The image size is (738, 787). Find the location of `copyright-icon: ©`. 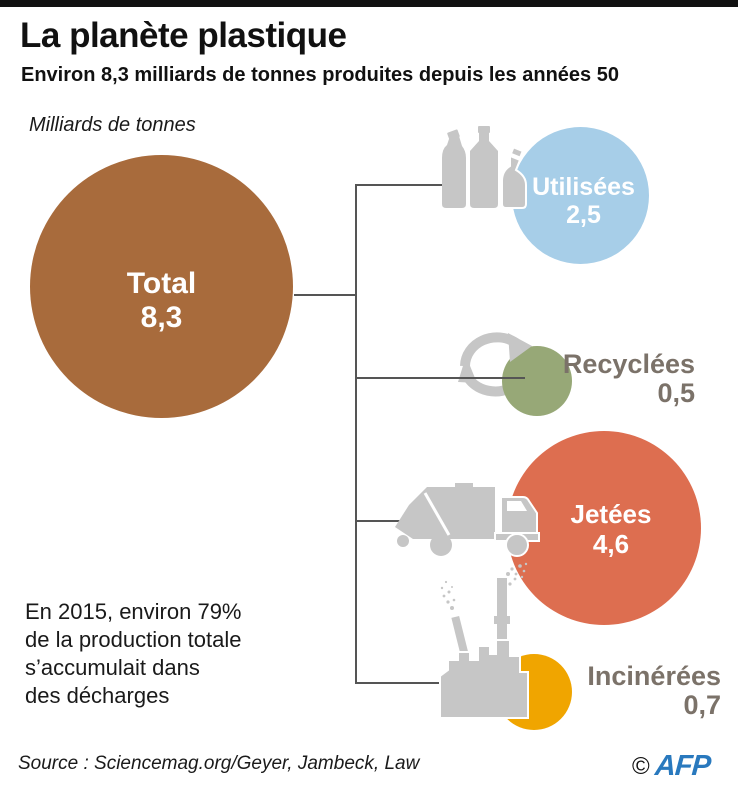

copyright-icon: © is located at coordinates (641, 766).